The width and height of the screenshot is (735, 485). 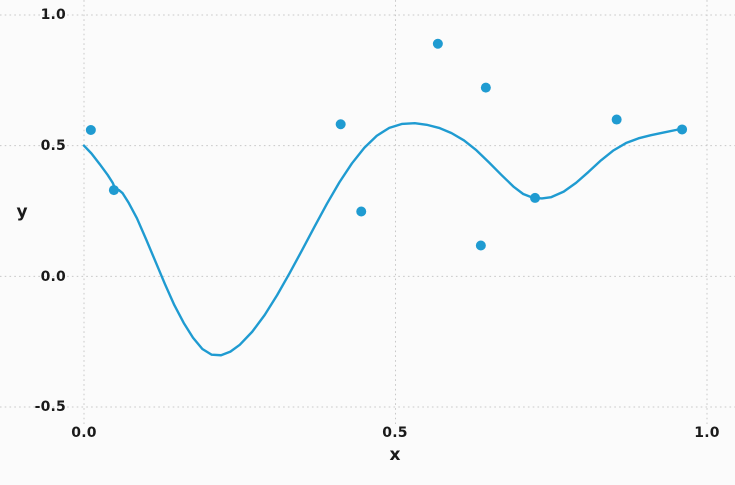 I want to click on x-tick-label-2: 0.5, so click(x=395, y=433).